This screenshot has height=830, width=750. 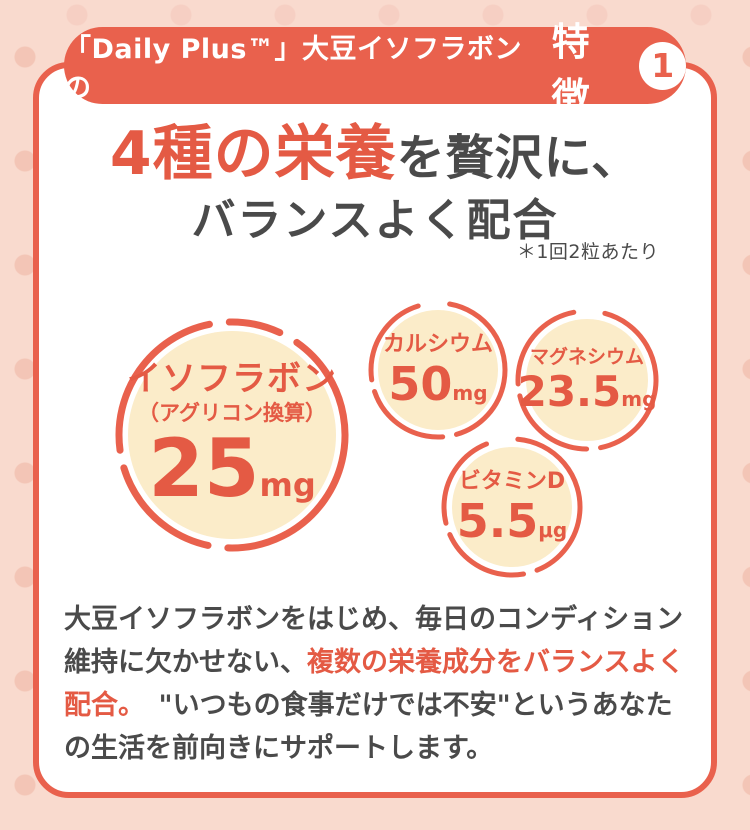 I want to click on nutrient-subname: （アグリコン換算）, so click(x=232, y=412).